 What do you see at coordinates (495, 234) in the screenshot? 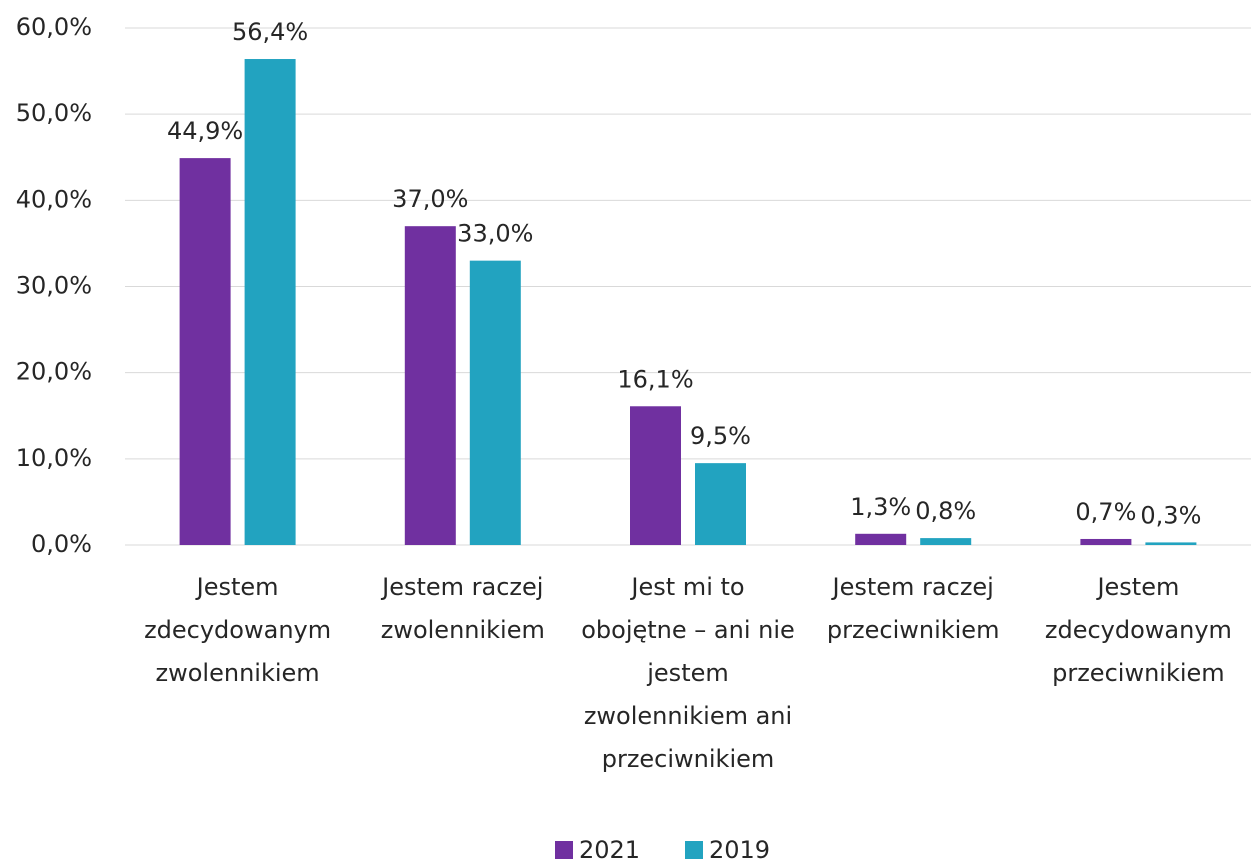
I see `data-label: 33,0%` at bounding box center [495, 234].